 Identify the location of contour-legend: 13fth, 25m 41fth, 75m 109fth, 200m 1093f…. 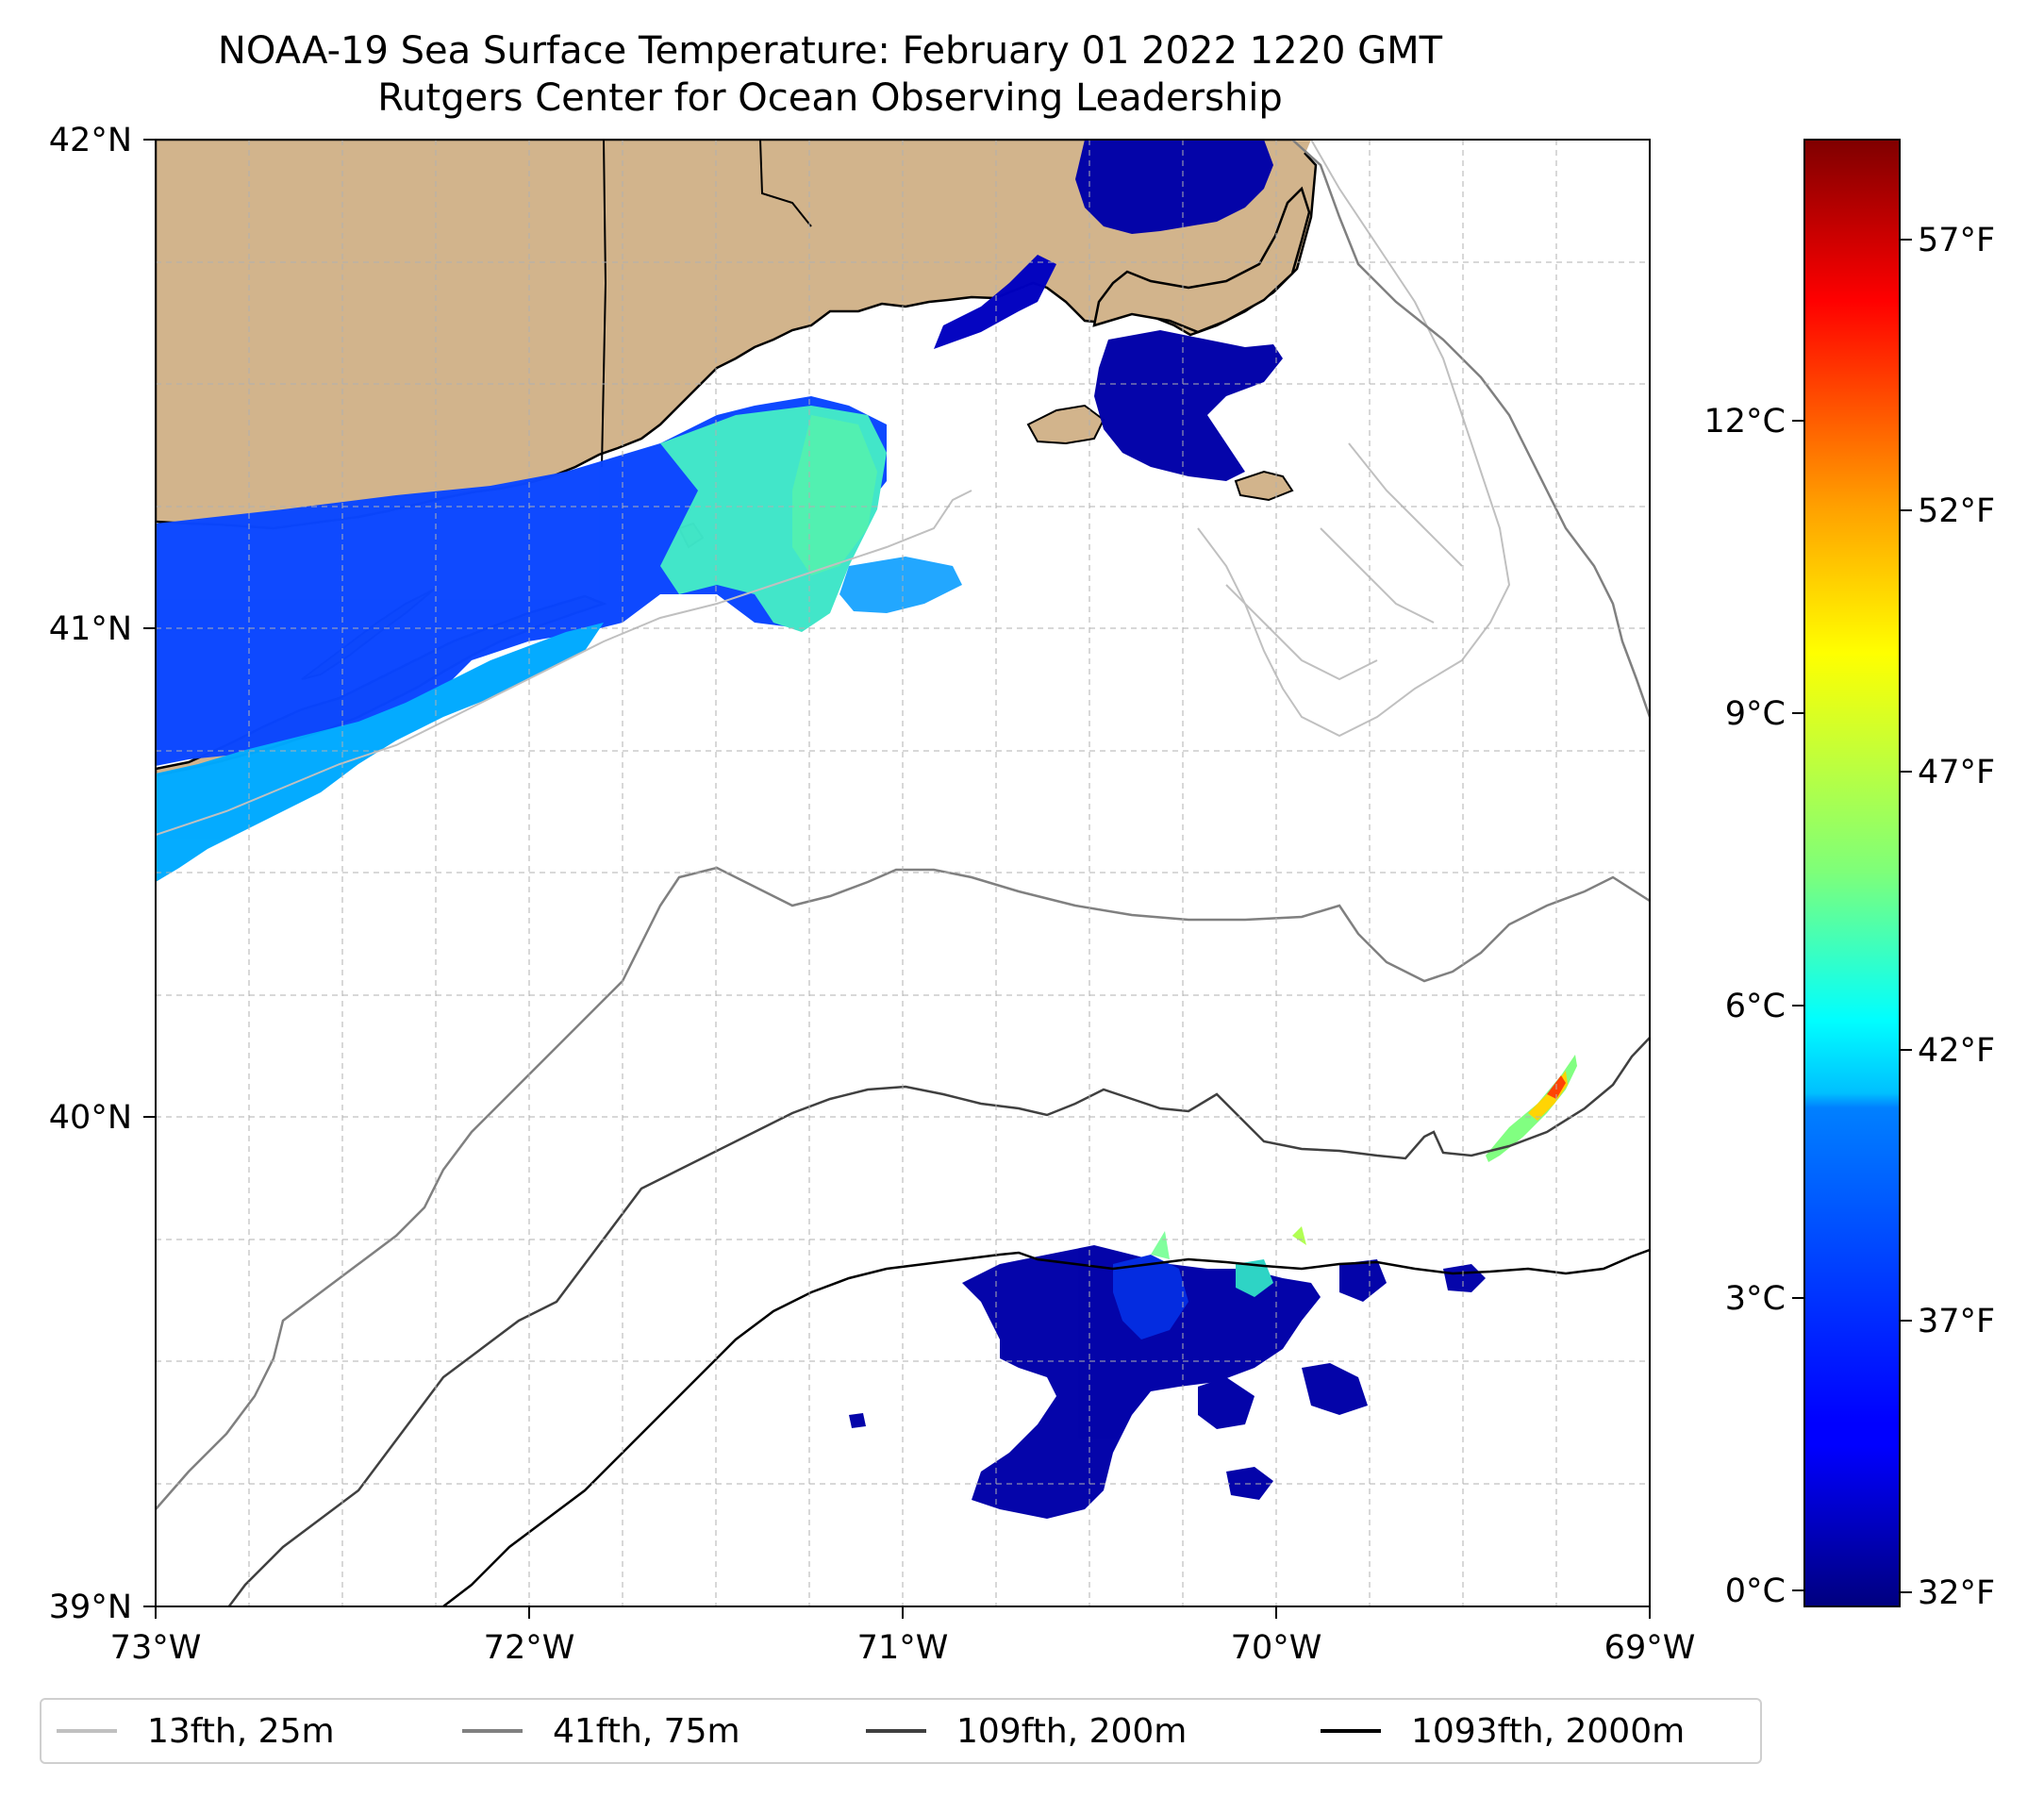
(901, 1731).